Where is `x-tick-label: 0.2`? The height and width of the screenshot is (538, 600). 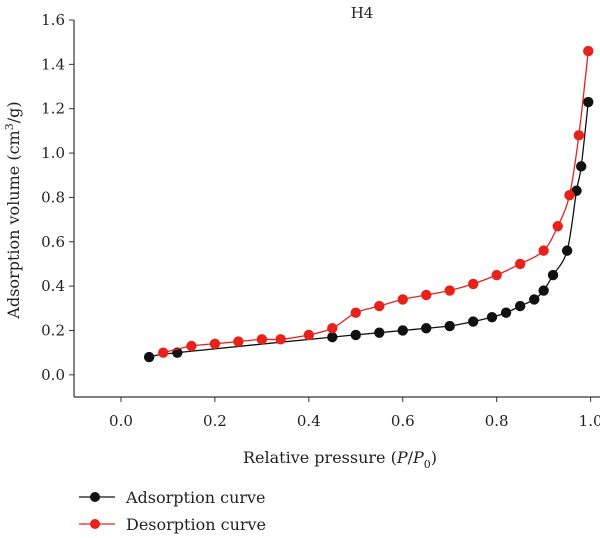 x-tick-label: 0.2 is located at coordinates (215, 421).